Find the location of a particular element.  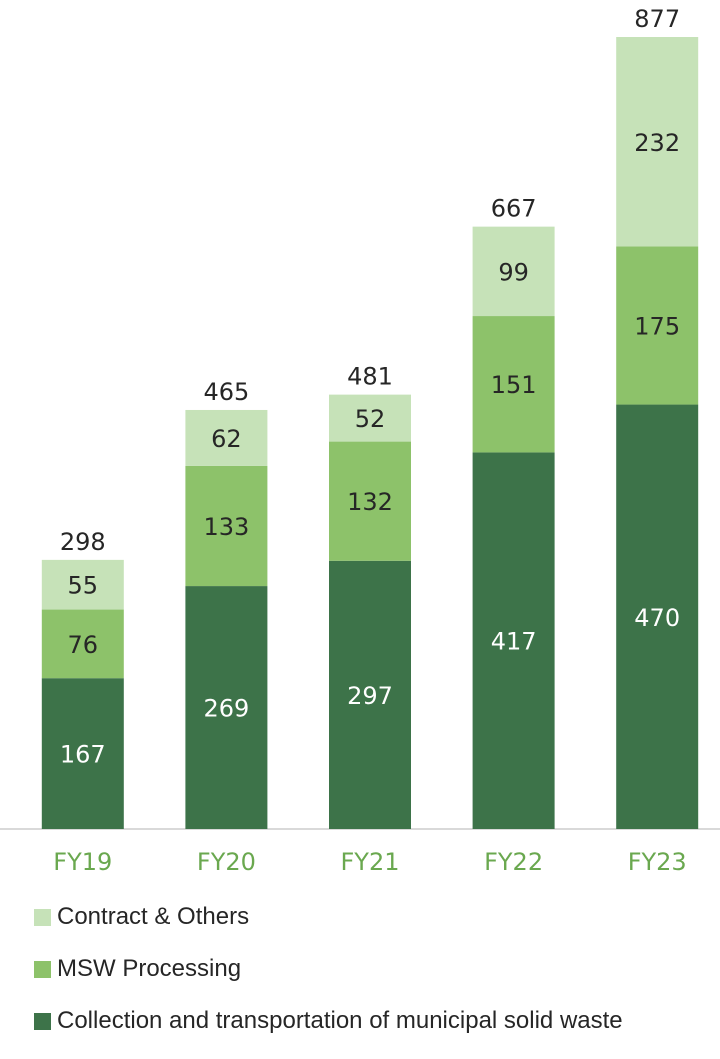

total-label: 877 is located at coordinates (657, 19).